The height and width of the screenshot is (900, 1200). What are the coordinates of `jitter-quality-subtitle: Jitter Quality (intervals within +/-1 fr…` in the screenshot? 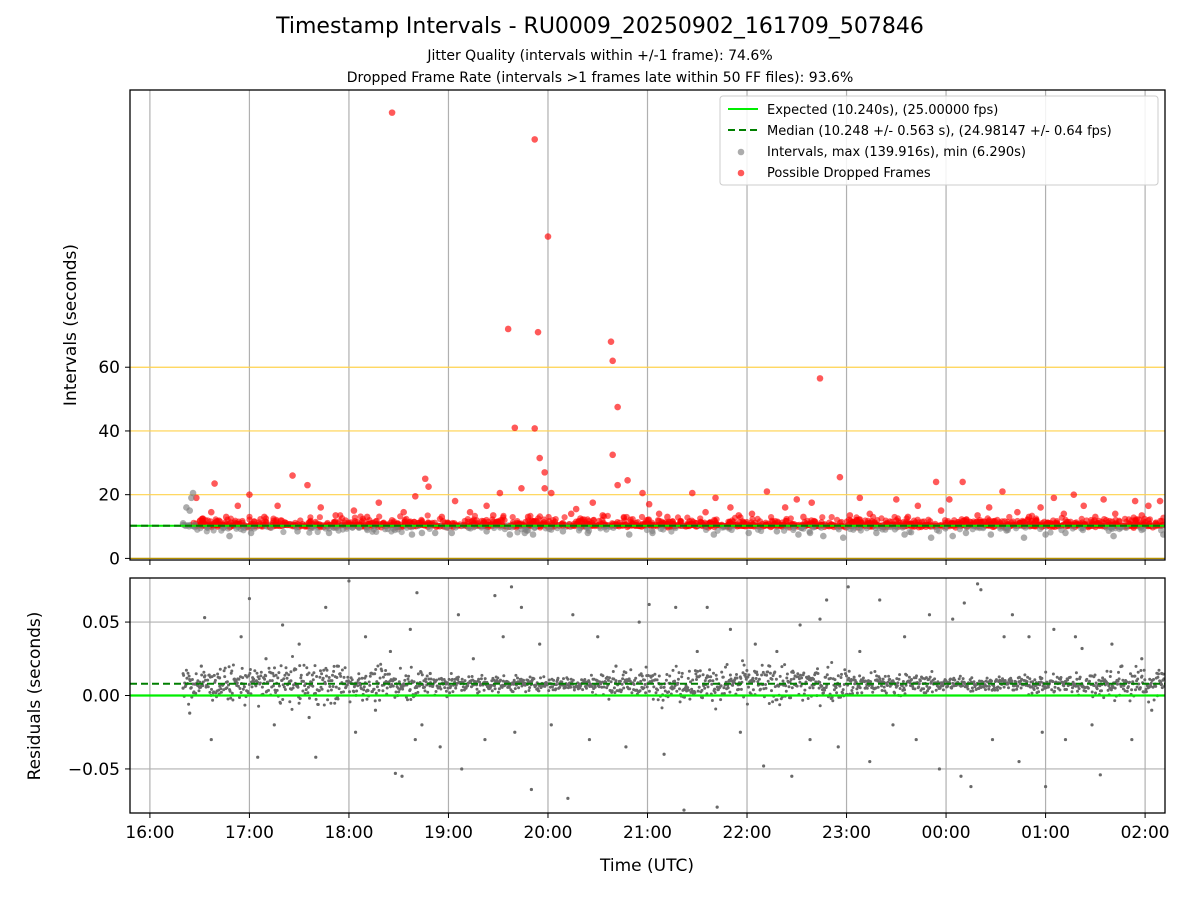 It's located at (600, 56).